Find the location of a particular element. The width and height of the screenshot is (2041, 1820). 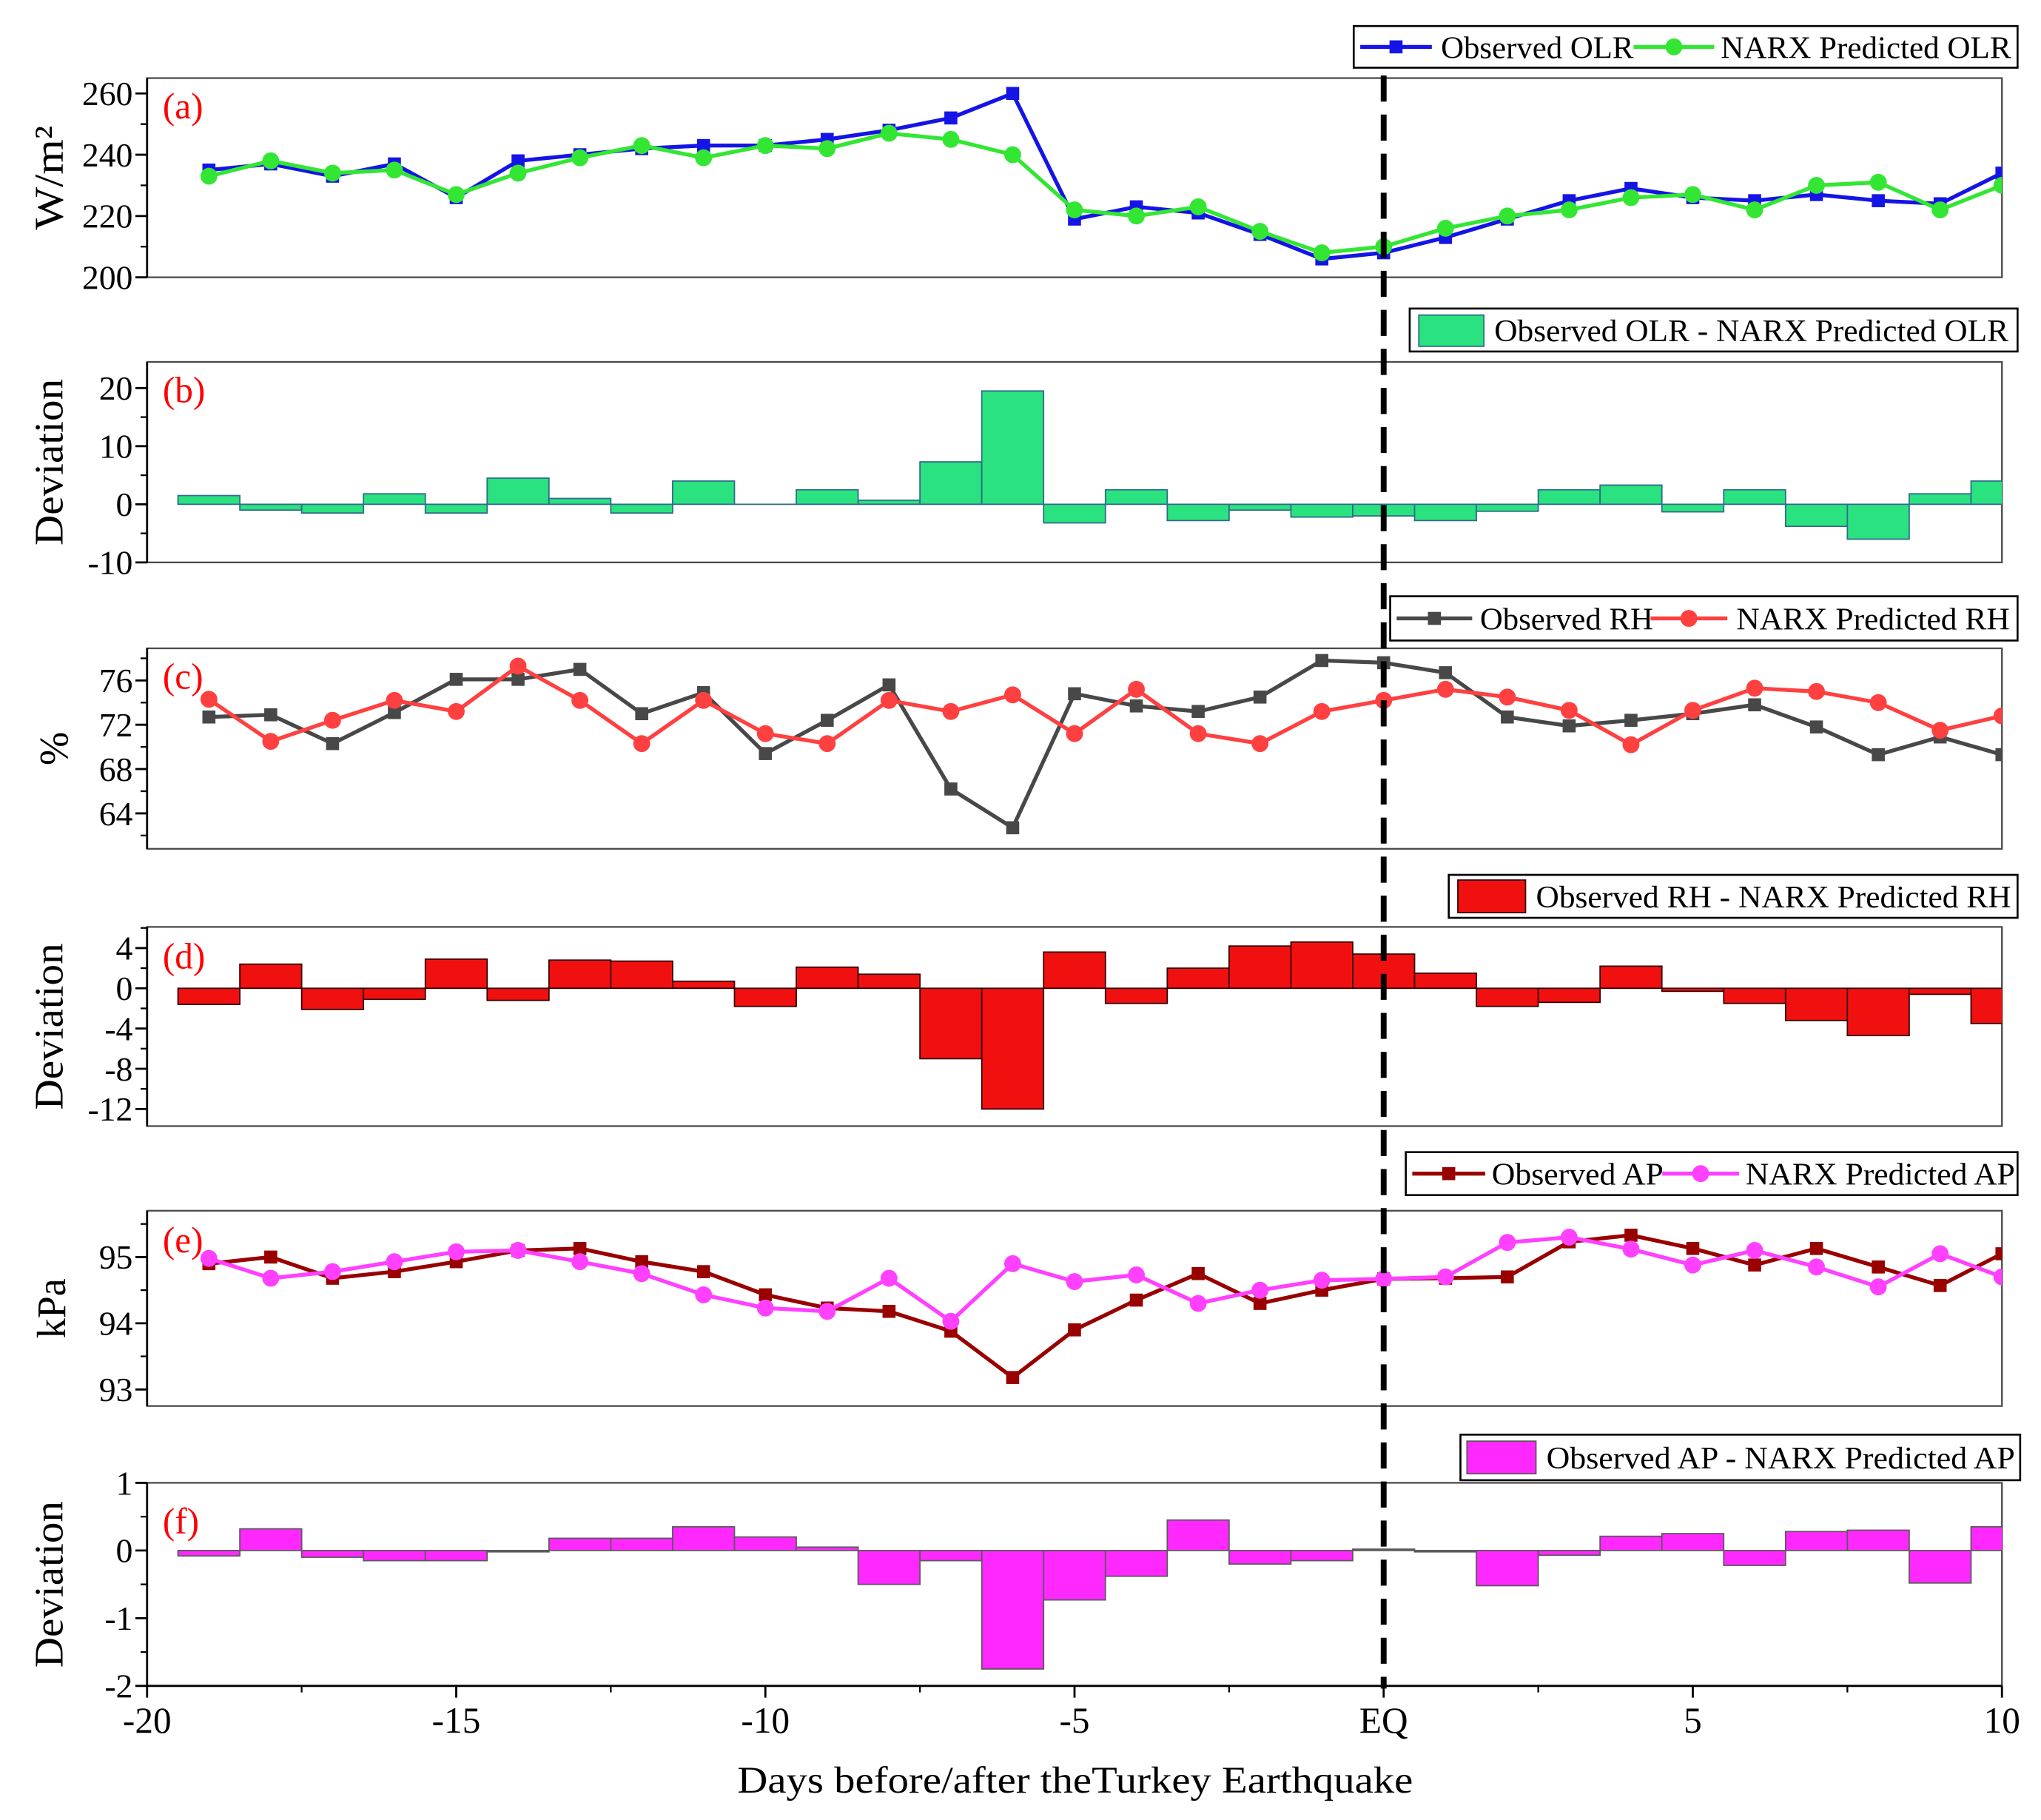

panel-c-plot-area is located at coordinates (1074, 749).